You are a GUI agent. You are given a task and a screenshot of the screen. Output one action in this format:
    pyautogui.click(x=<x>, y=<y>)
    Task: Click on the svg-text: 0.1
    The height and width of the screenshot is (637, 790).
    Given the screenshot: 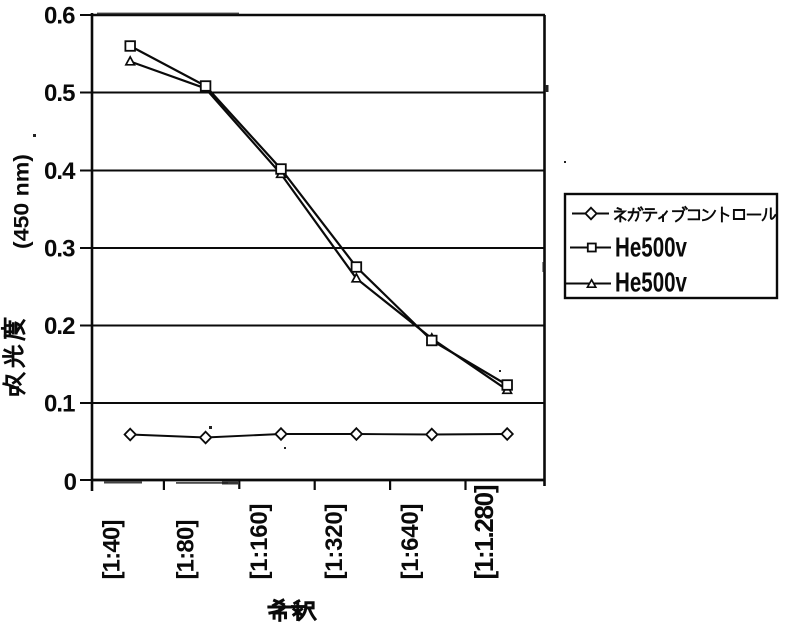 What is the action you would take?
    pyautogui.click(x=59, y=404)
    